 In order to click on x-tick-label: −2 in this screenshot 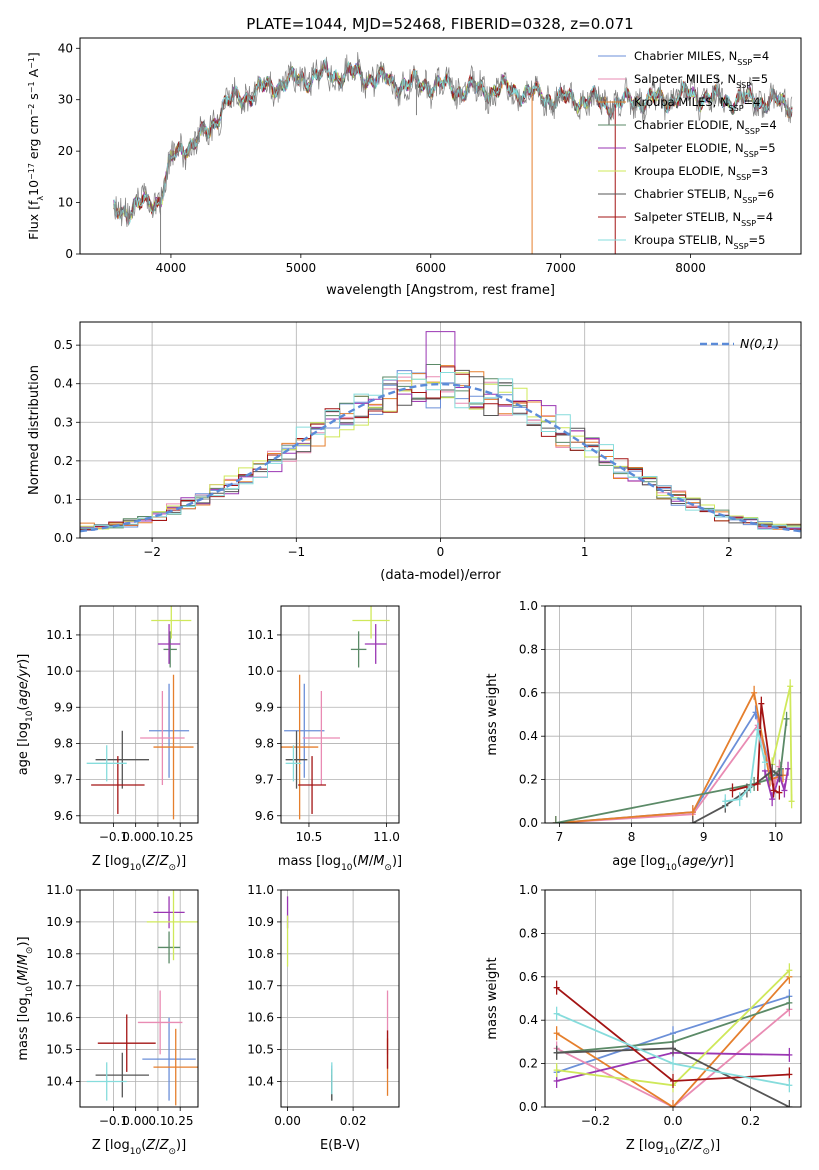, I will do `click(152, 552)`.